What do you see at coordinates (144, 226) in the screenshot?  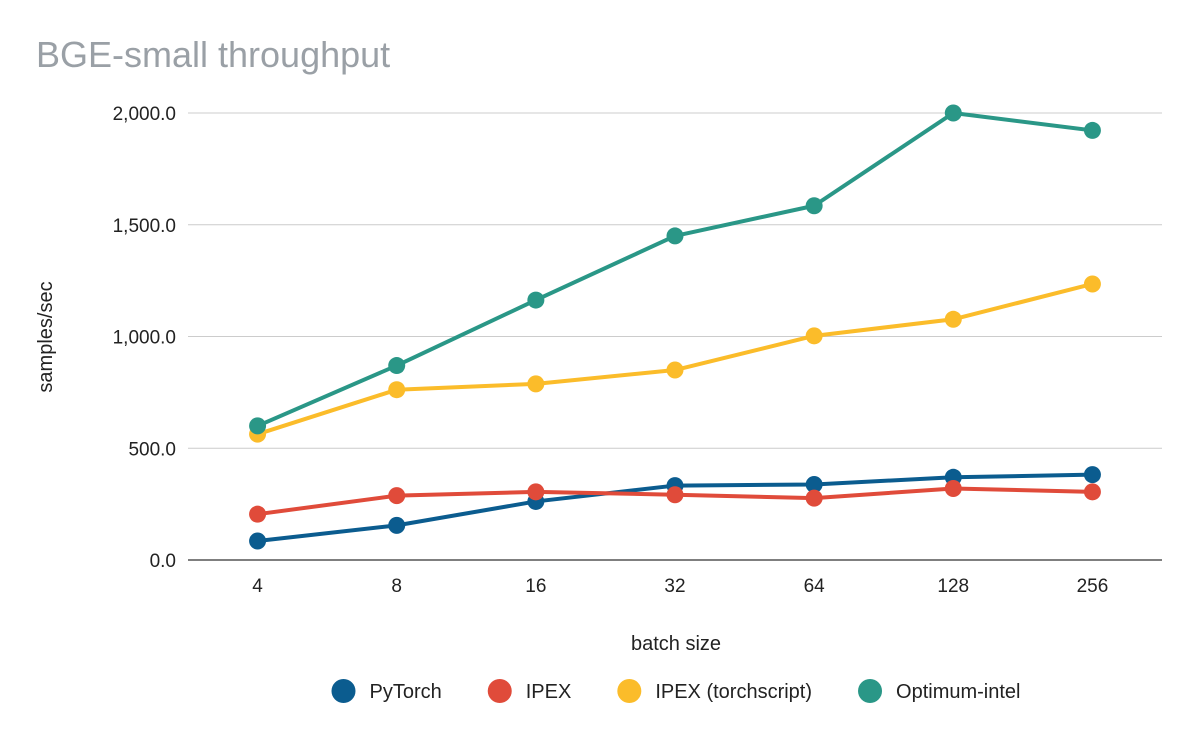 I see `y-tick-label: 1,500.0` at bounding box center [144, 226].